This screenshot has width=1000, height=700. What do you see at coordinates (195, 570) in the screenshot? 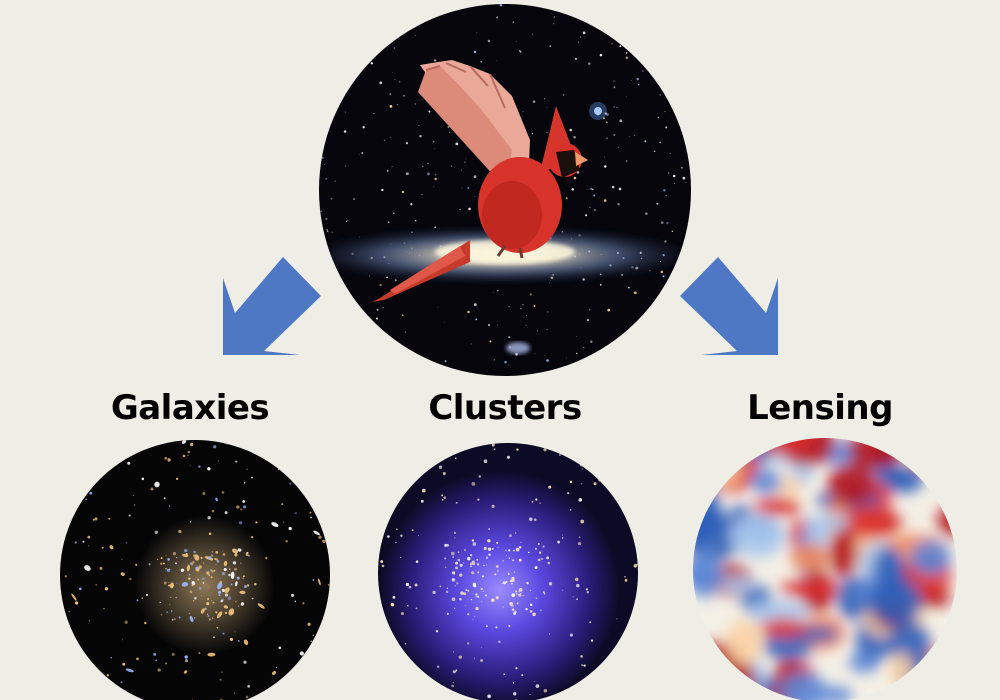
I see `galaxies-image` at bounding box center [195, 570].